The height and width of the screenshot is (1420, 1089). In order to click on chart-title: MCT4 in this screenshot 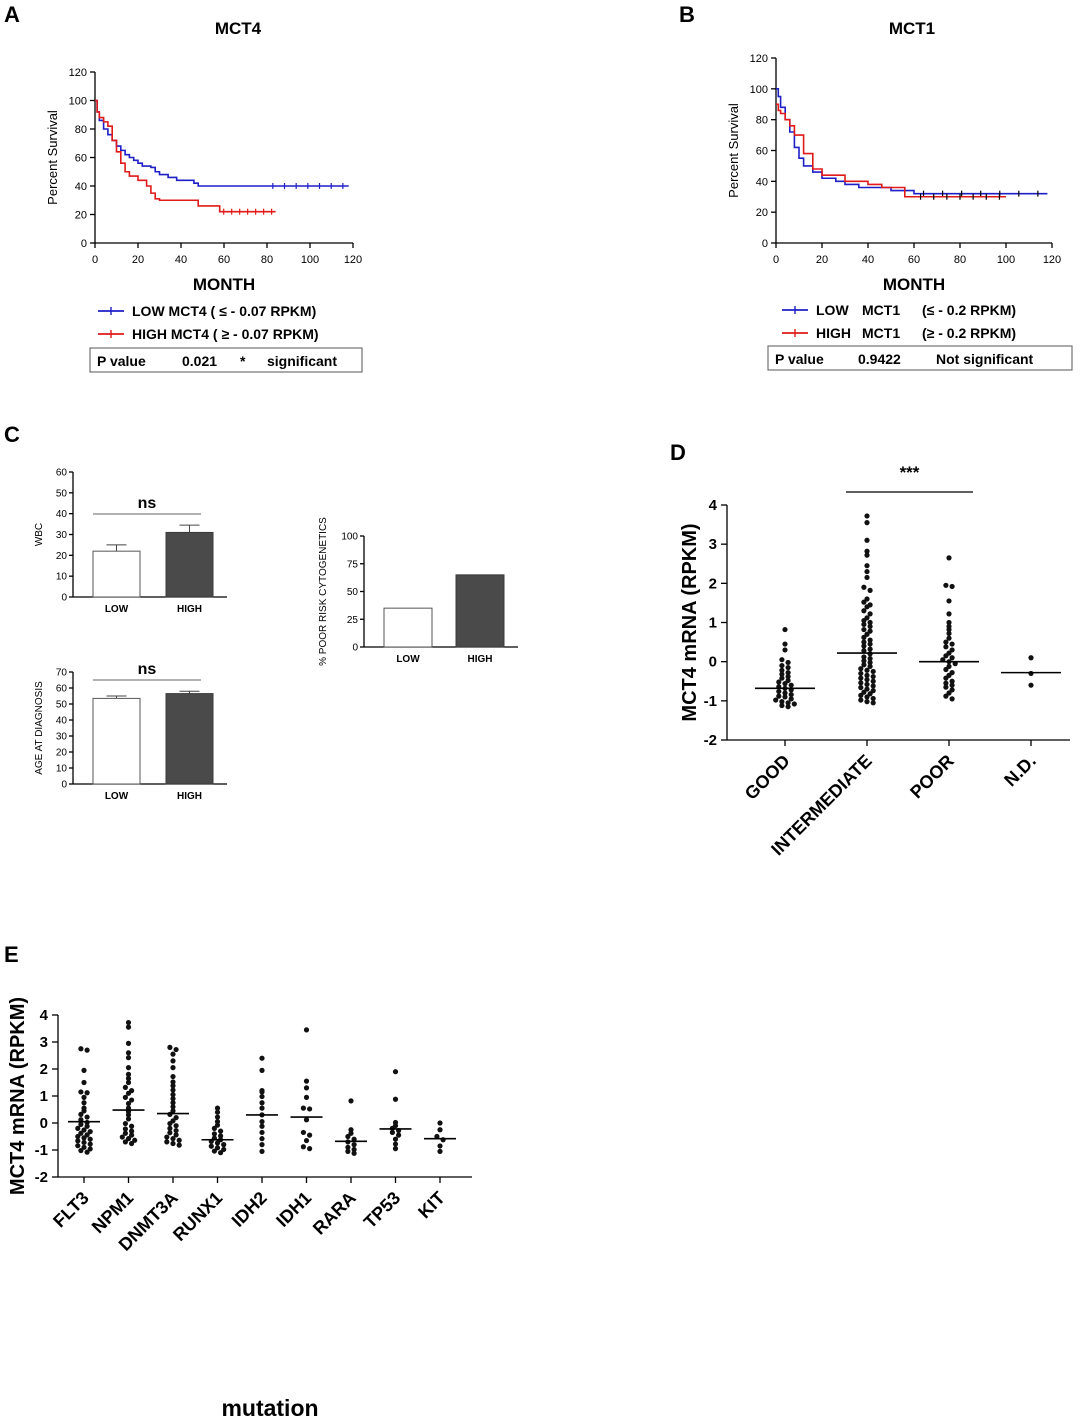, I will do `click(238, 28)`.